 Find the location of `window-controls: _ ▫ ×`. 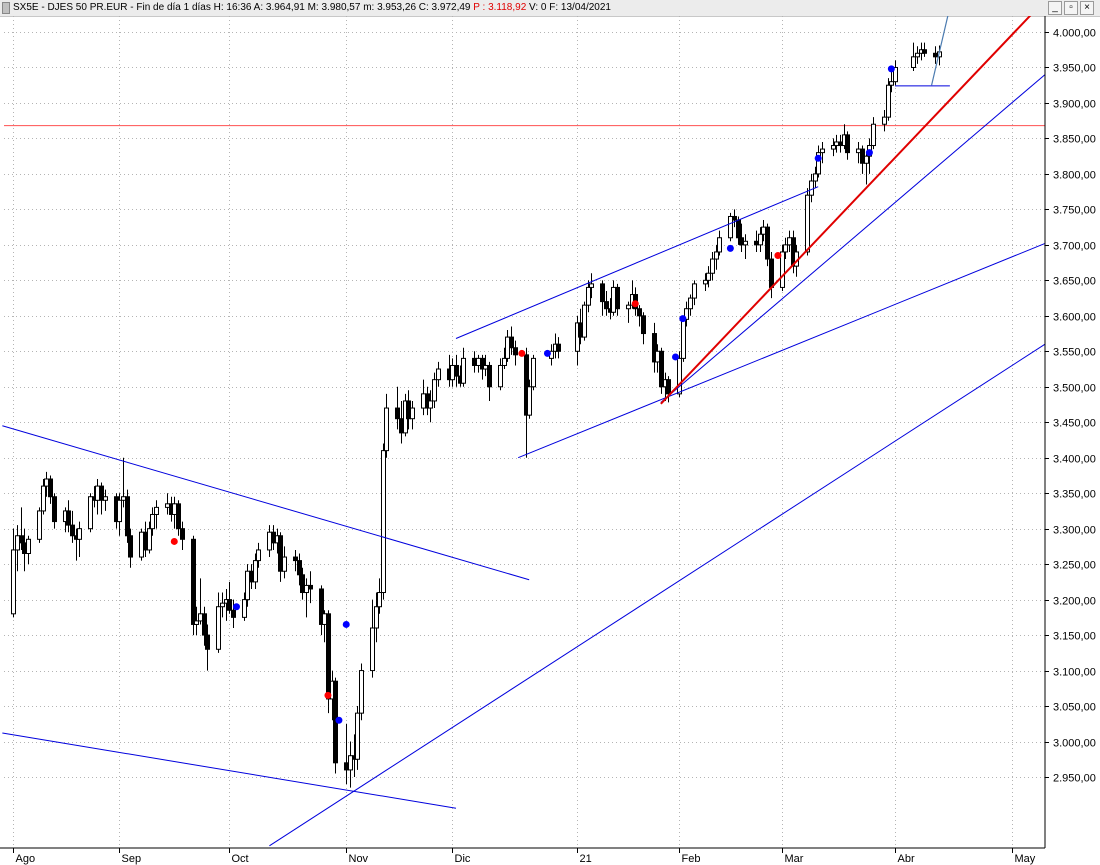

window-controls: _ ▫ × is located at coordinates (1071, 8).